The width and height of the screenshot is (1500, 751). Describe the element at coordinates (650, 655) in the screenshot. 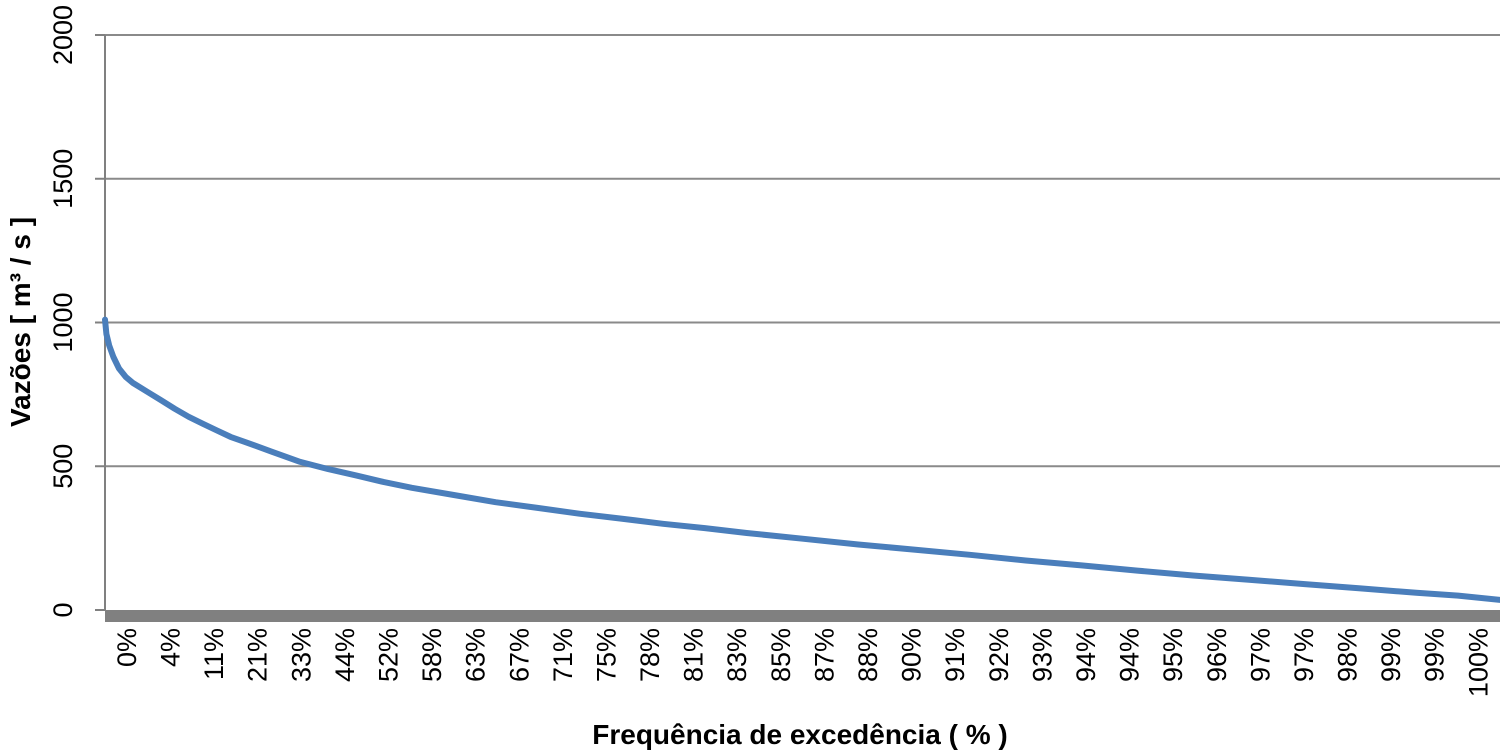

I see `x-tick-label: 78%` at that location.